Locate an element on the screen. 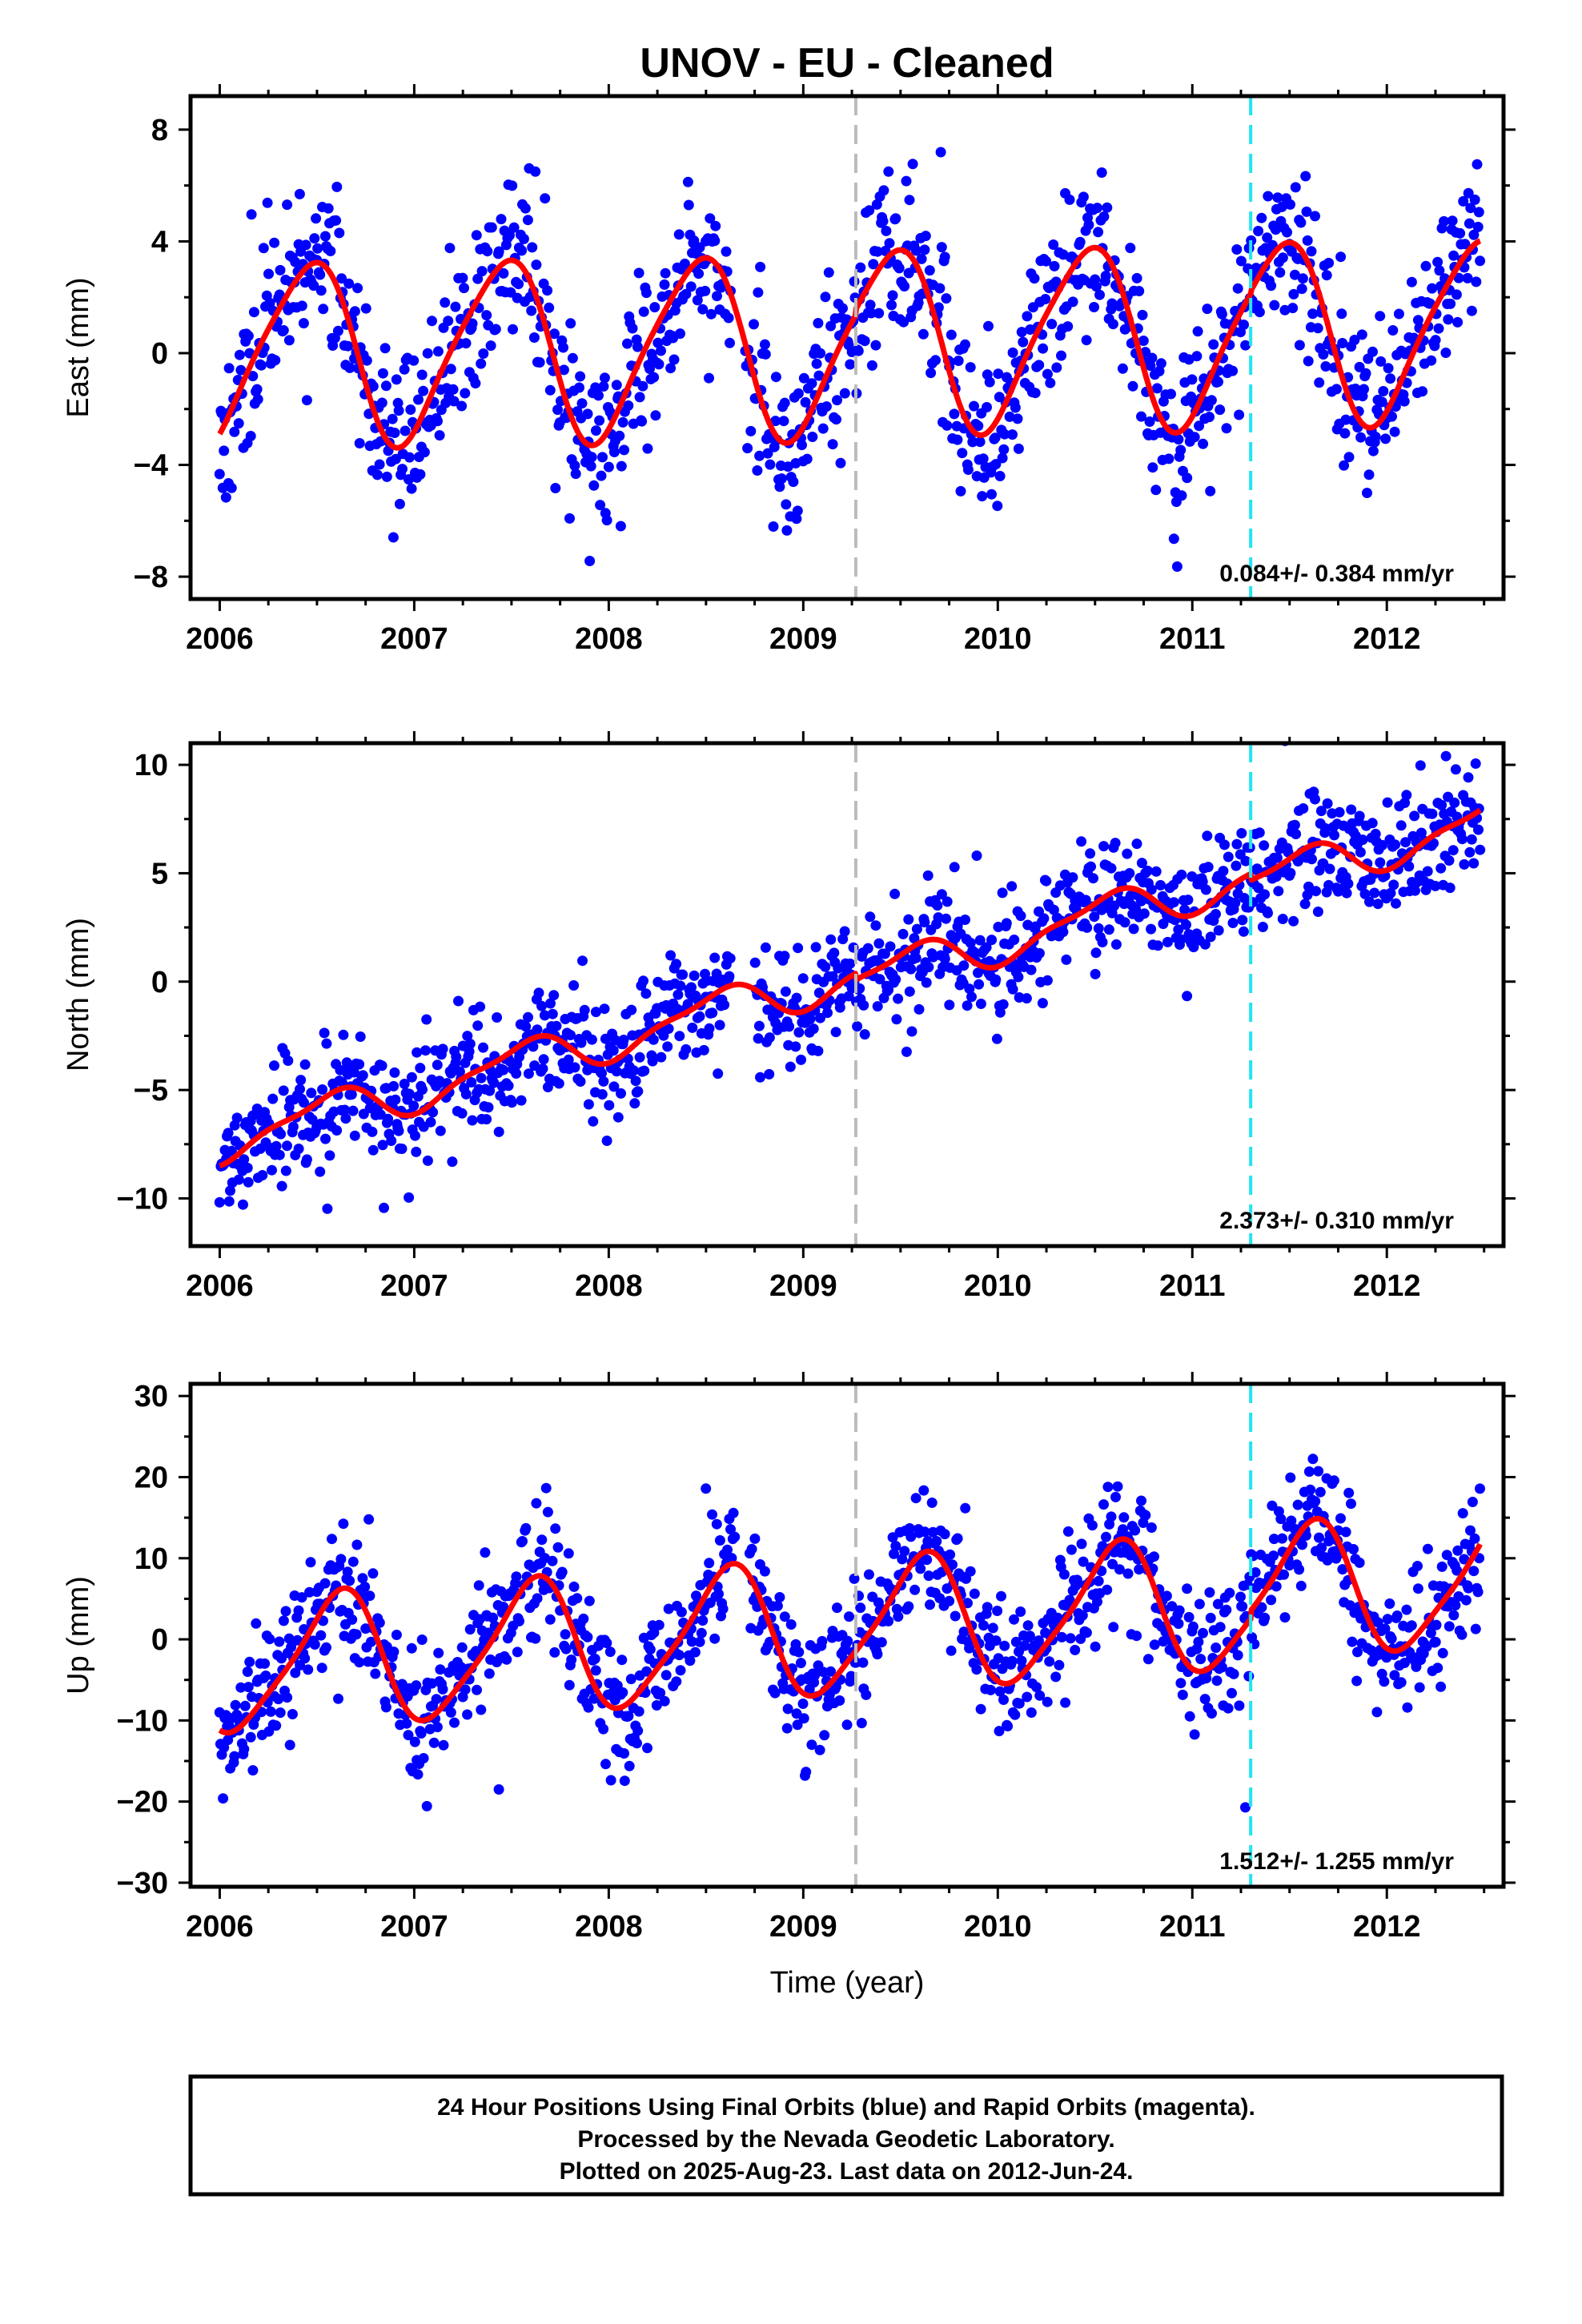  y-tick-label: −5 is located at coordinates (151, 1091).